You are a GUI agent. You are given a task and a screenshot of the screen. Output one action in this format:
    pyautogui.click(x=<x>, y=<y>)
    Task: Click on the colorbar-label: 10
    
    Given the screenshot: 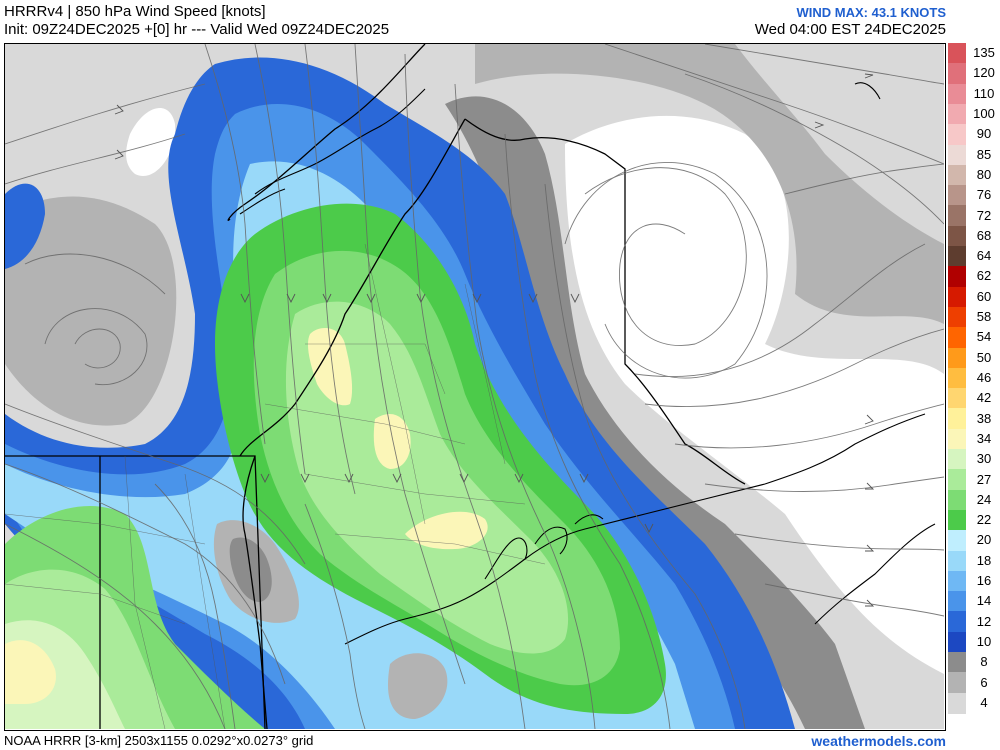 What is the action you would take?
    pyautogui.click(x=984, y=641)
    